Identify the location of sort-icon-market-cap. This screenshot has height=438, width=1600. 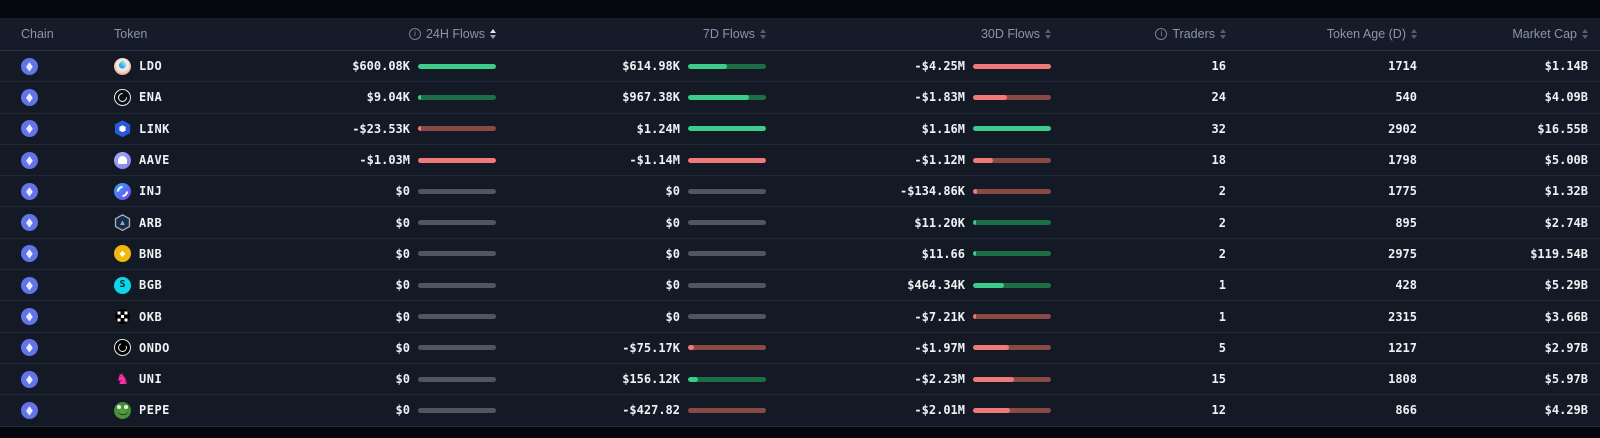
(1585, 34).